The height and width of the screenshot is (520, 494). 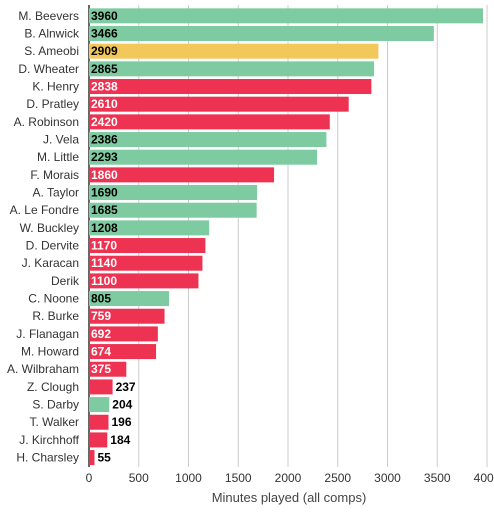 What do you see at coordinates (58, 157) in the screenshot?
I see `category-label: M. Little` at bounding box center [58, 157].